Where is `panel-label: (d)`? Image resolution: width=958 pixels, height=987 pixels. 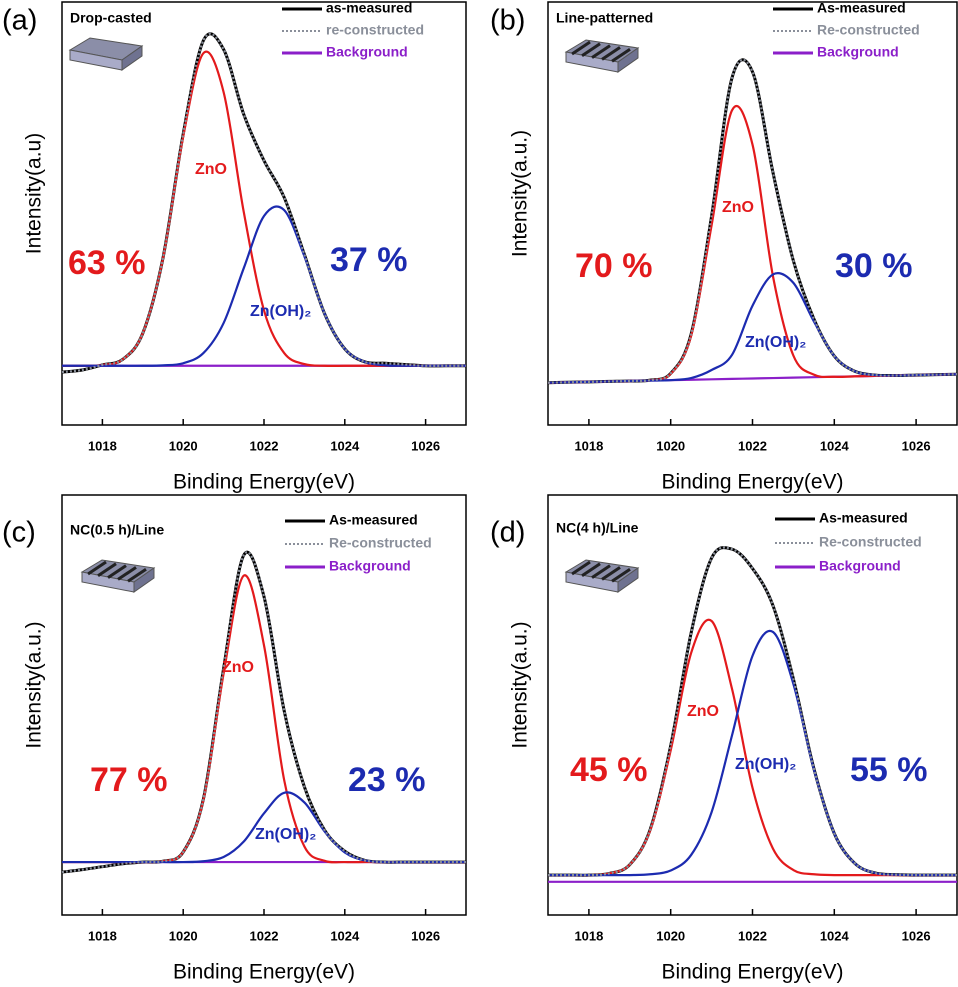 panel-label: (d) is located at coordinates (507, 533).